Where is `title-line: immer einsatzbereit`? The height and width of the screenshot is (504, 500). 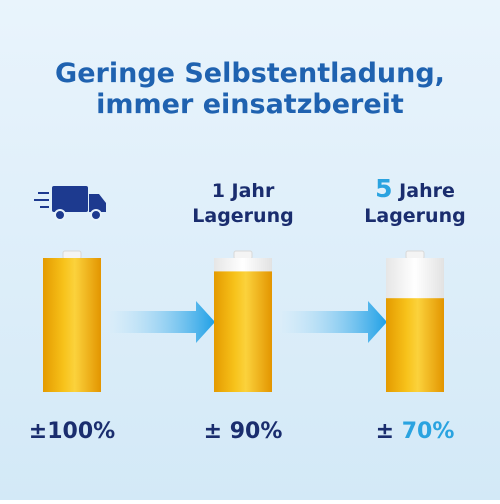
title-line: immer einsatzbereit is located at coordinates (250, 104).